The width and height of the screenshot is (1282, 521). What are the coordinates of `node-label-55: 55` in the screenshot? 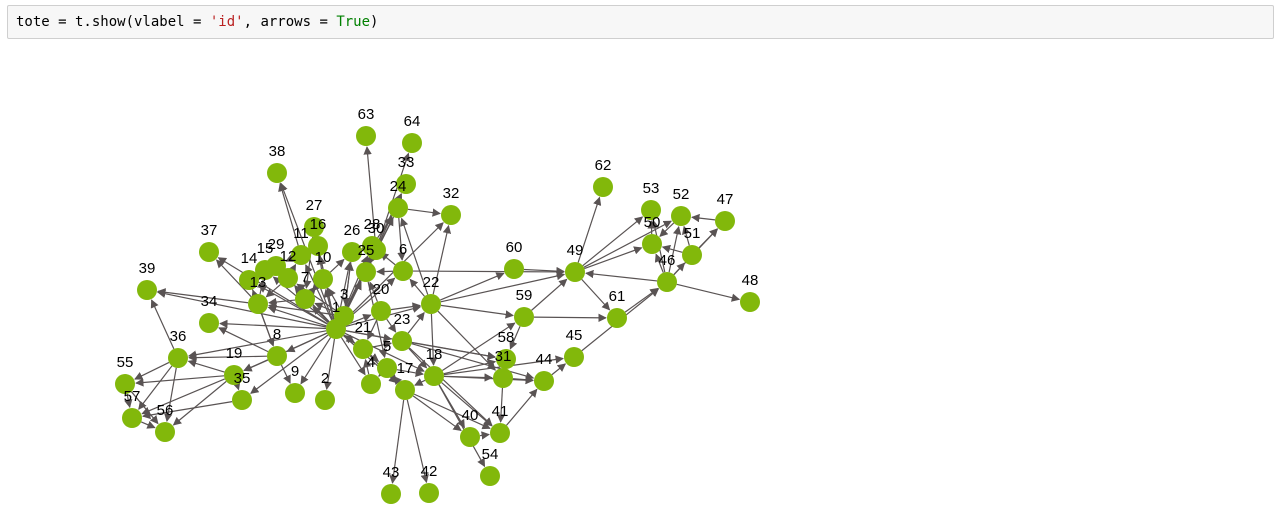 It's located at (125, 362).